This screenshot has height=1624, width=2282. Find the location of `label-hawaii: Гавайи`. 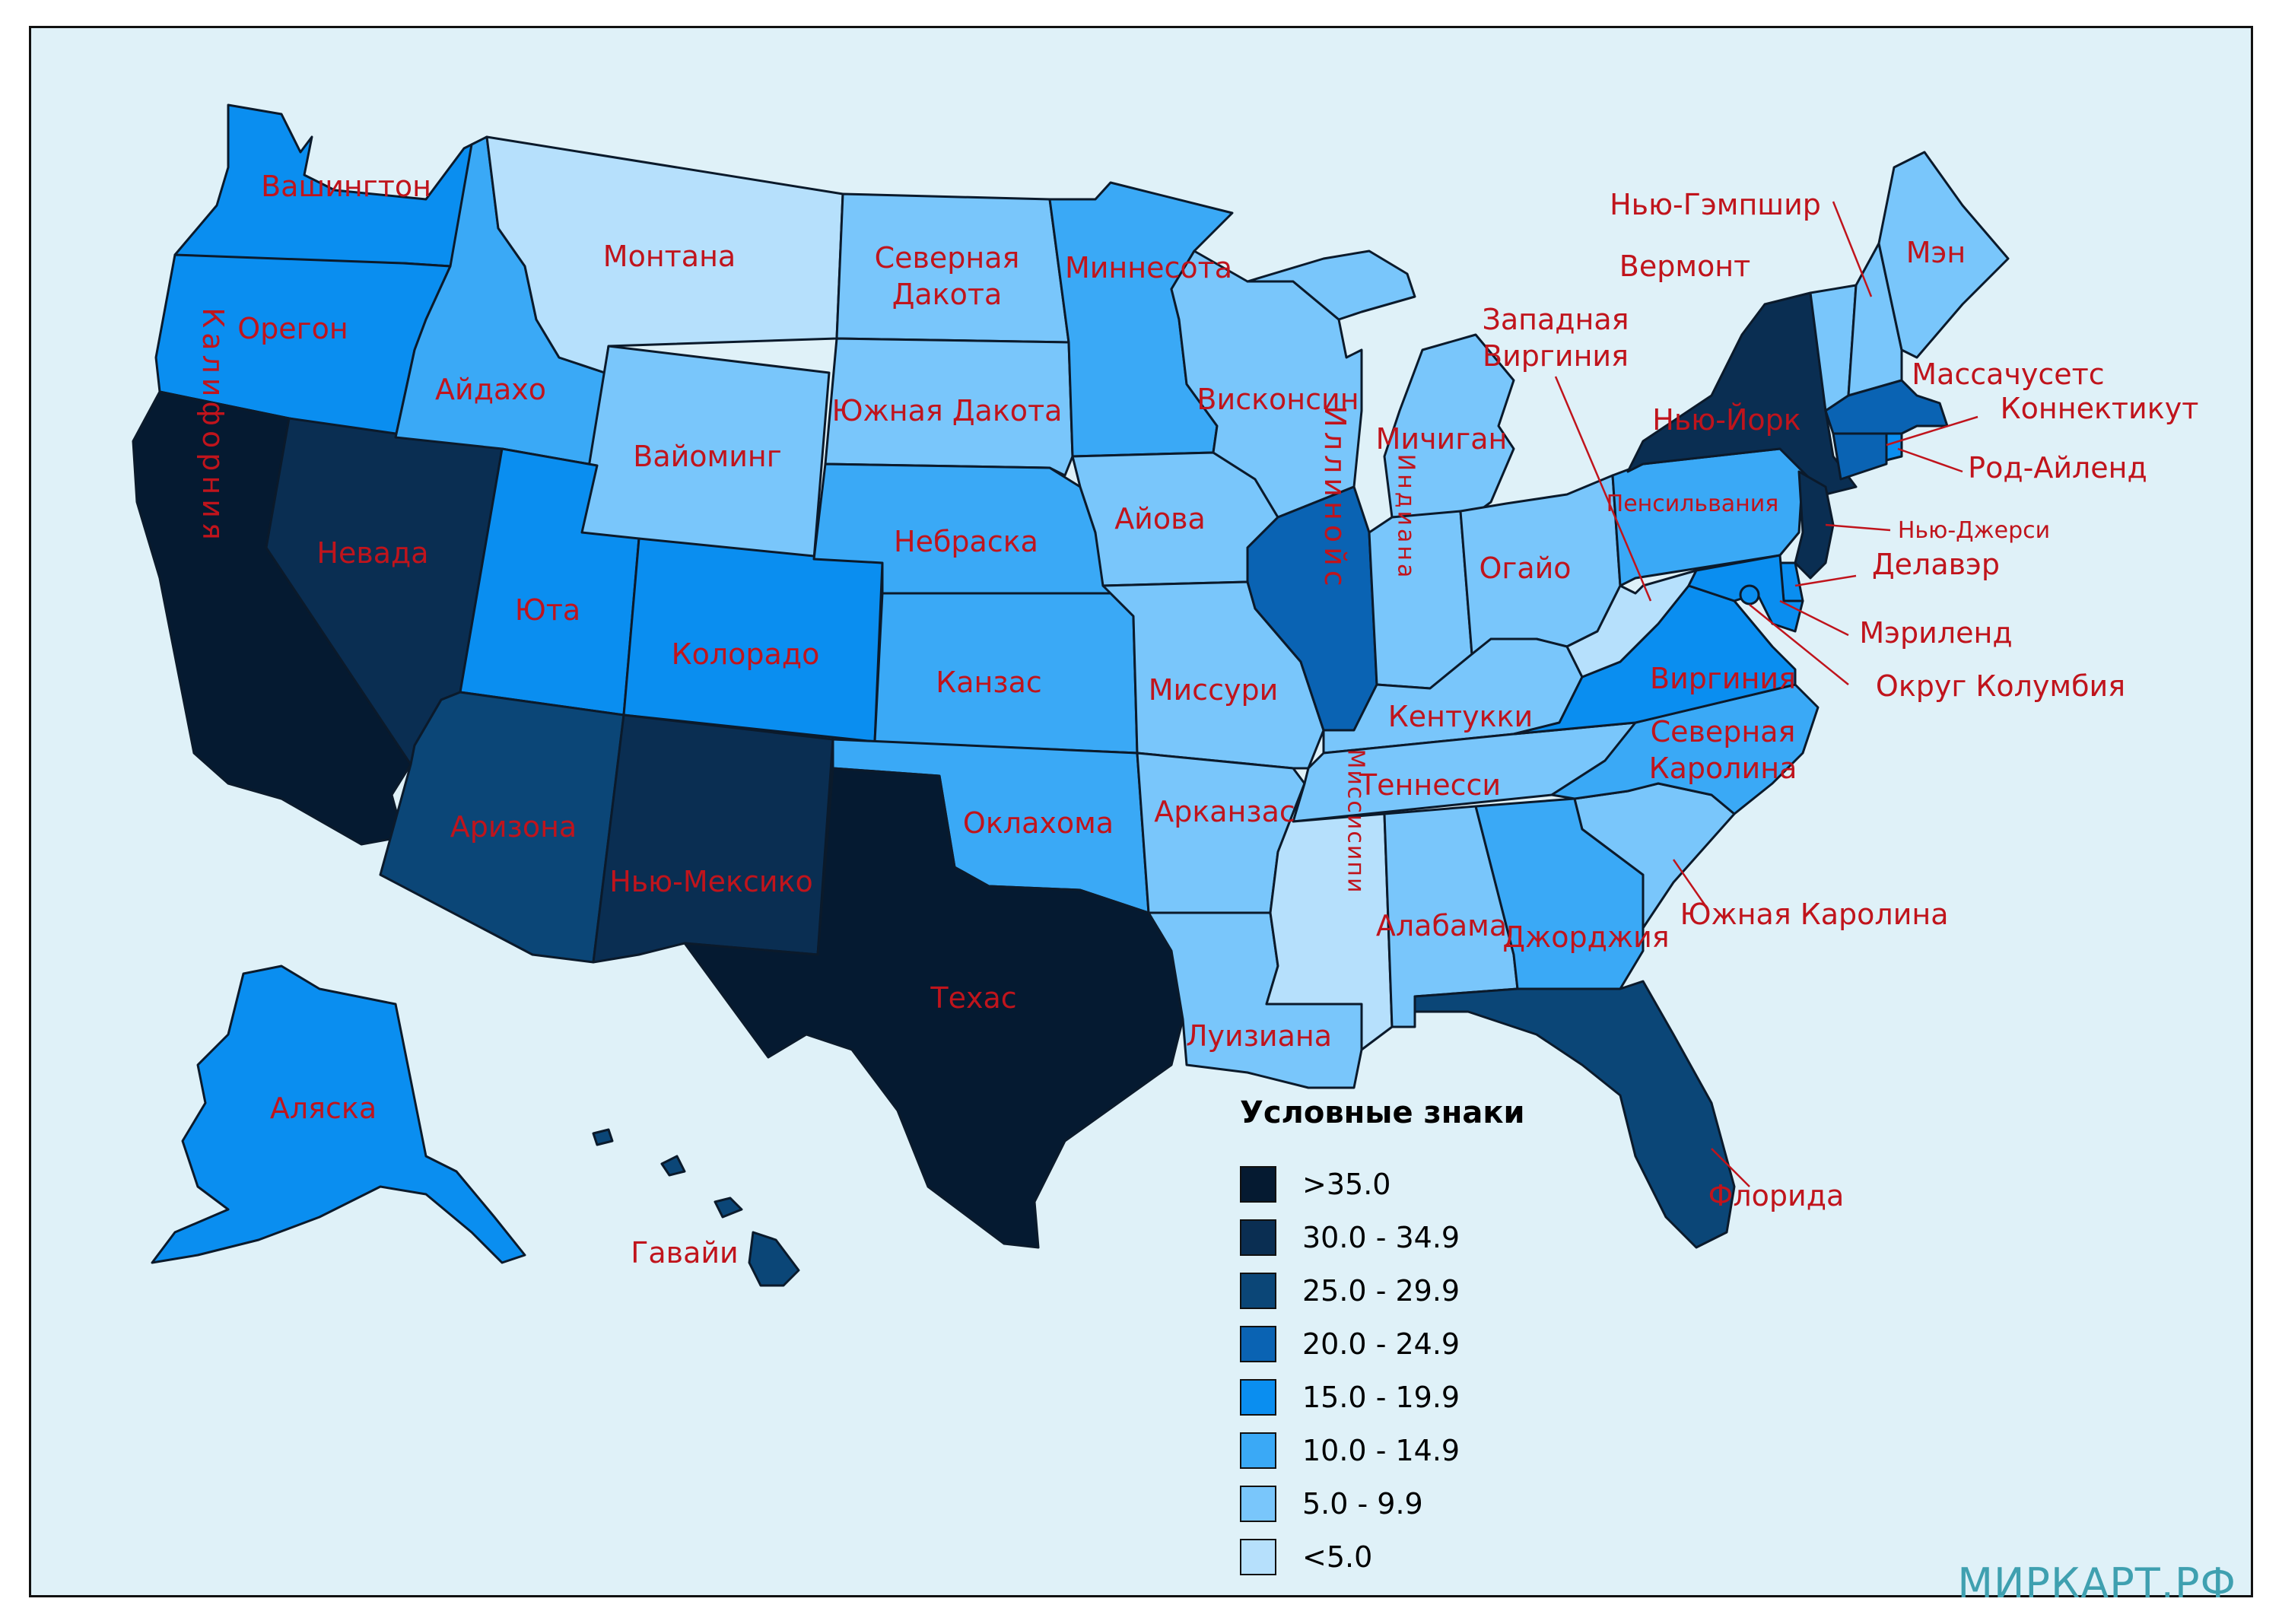

label-hawaii: Гавайи is located at coordinates (685, 1253).